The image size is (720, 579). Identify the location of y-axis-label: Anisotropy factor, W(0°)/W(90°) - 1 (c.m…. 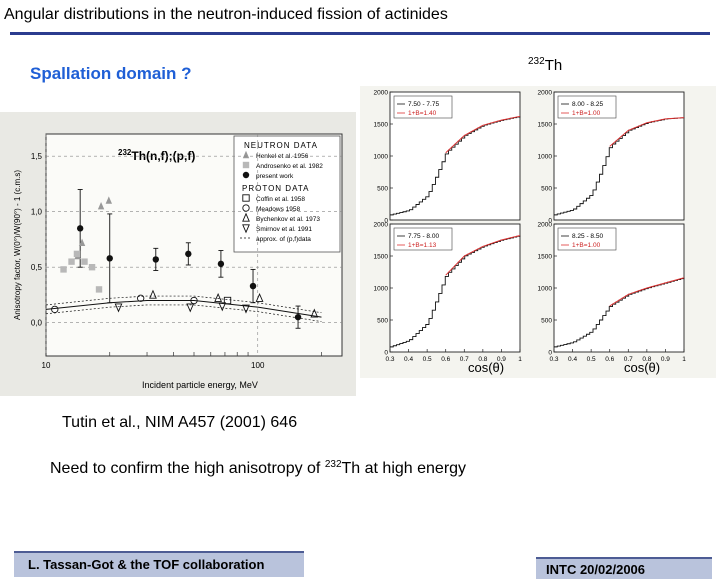
(17, 245).